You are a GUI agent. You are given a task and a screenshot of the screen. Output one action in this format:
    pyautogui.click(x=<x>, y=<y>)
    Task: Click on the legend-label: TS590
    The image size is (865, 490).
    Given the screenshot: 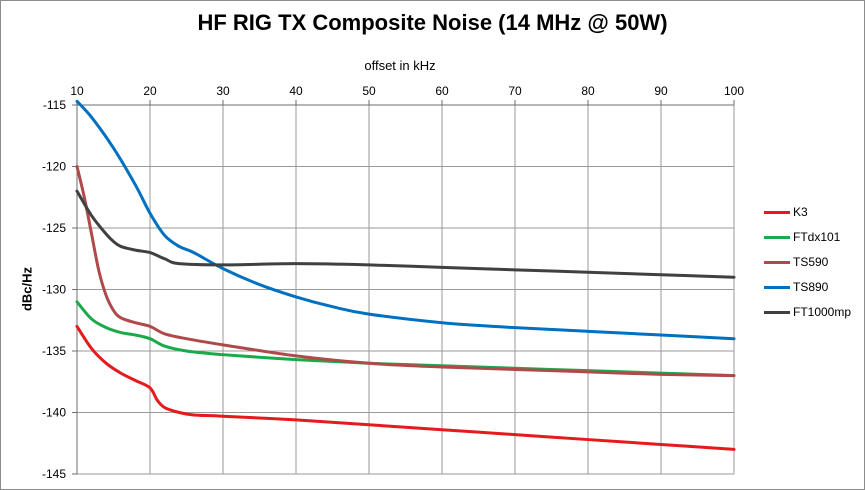 What is the action you would take?
    pyautogui.click(x=811, y=262)
    